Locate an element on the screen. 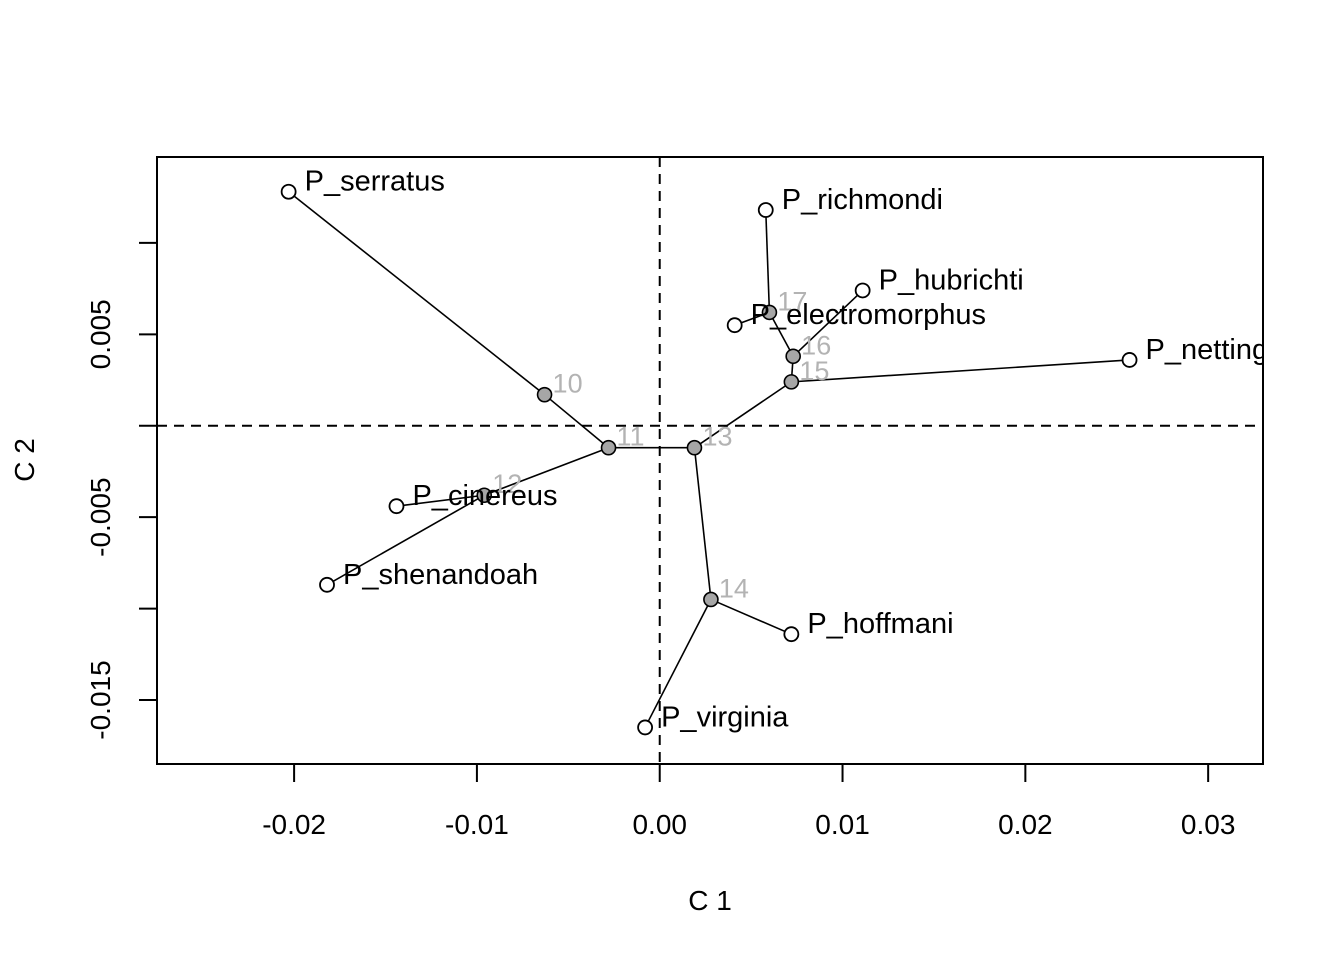 The width and height of the screenshot is (1344, 960). node-label-10: 10 is located at coordinates (568, 384).